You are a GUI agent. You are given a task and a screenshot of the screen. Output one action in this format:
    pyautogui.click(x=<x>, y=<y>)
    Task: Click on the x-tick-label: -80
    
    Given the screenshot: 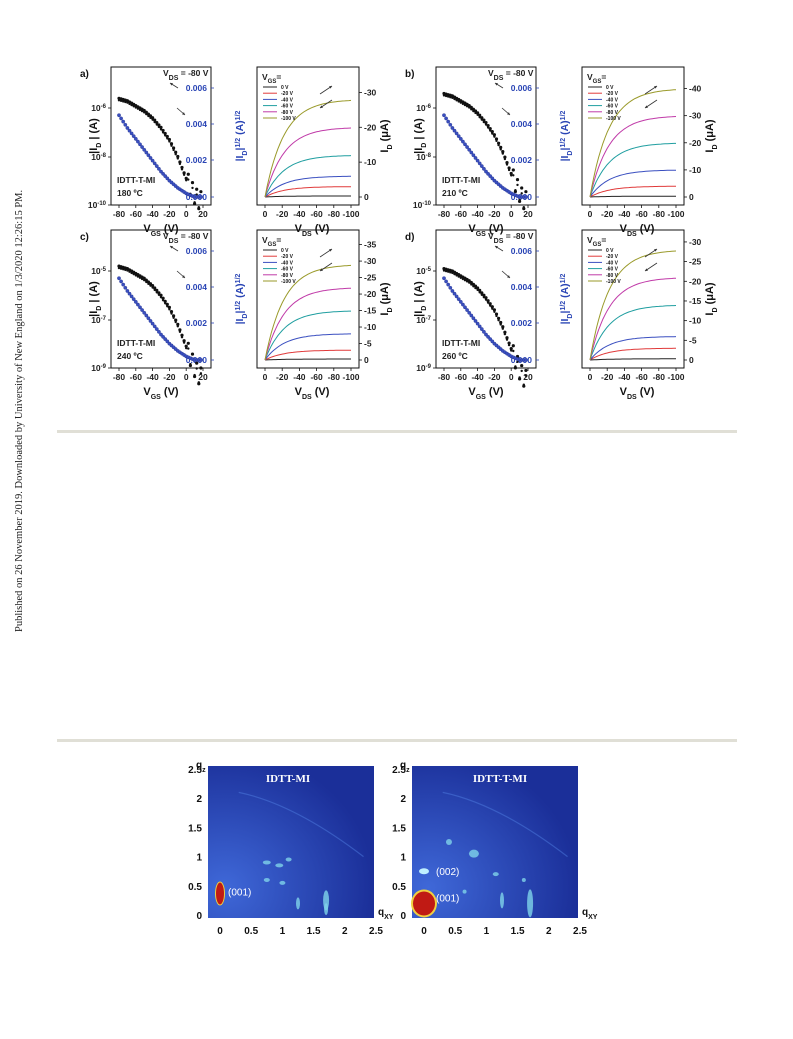 What is the action you would take?
    pyautogui.click(x=444, y=377)
    